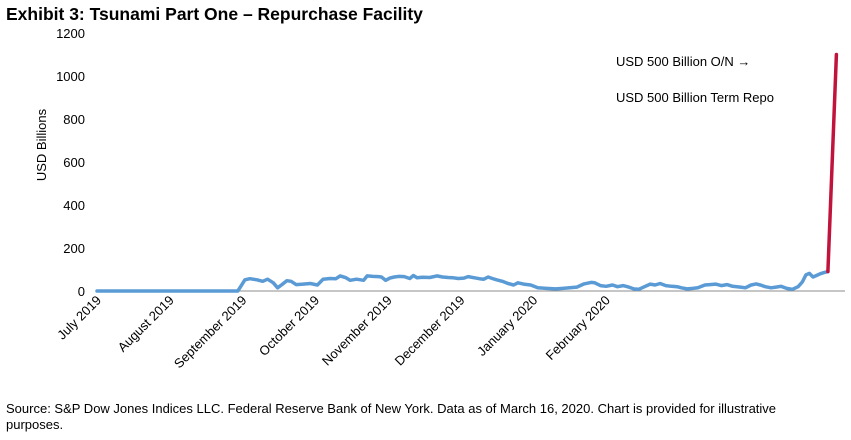  Describe the element at coordinates (683, 61) in the screenshot. I see `annotation-overnight: USD 500 Billion O/N →` at that location.